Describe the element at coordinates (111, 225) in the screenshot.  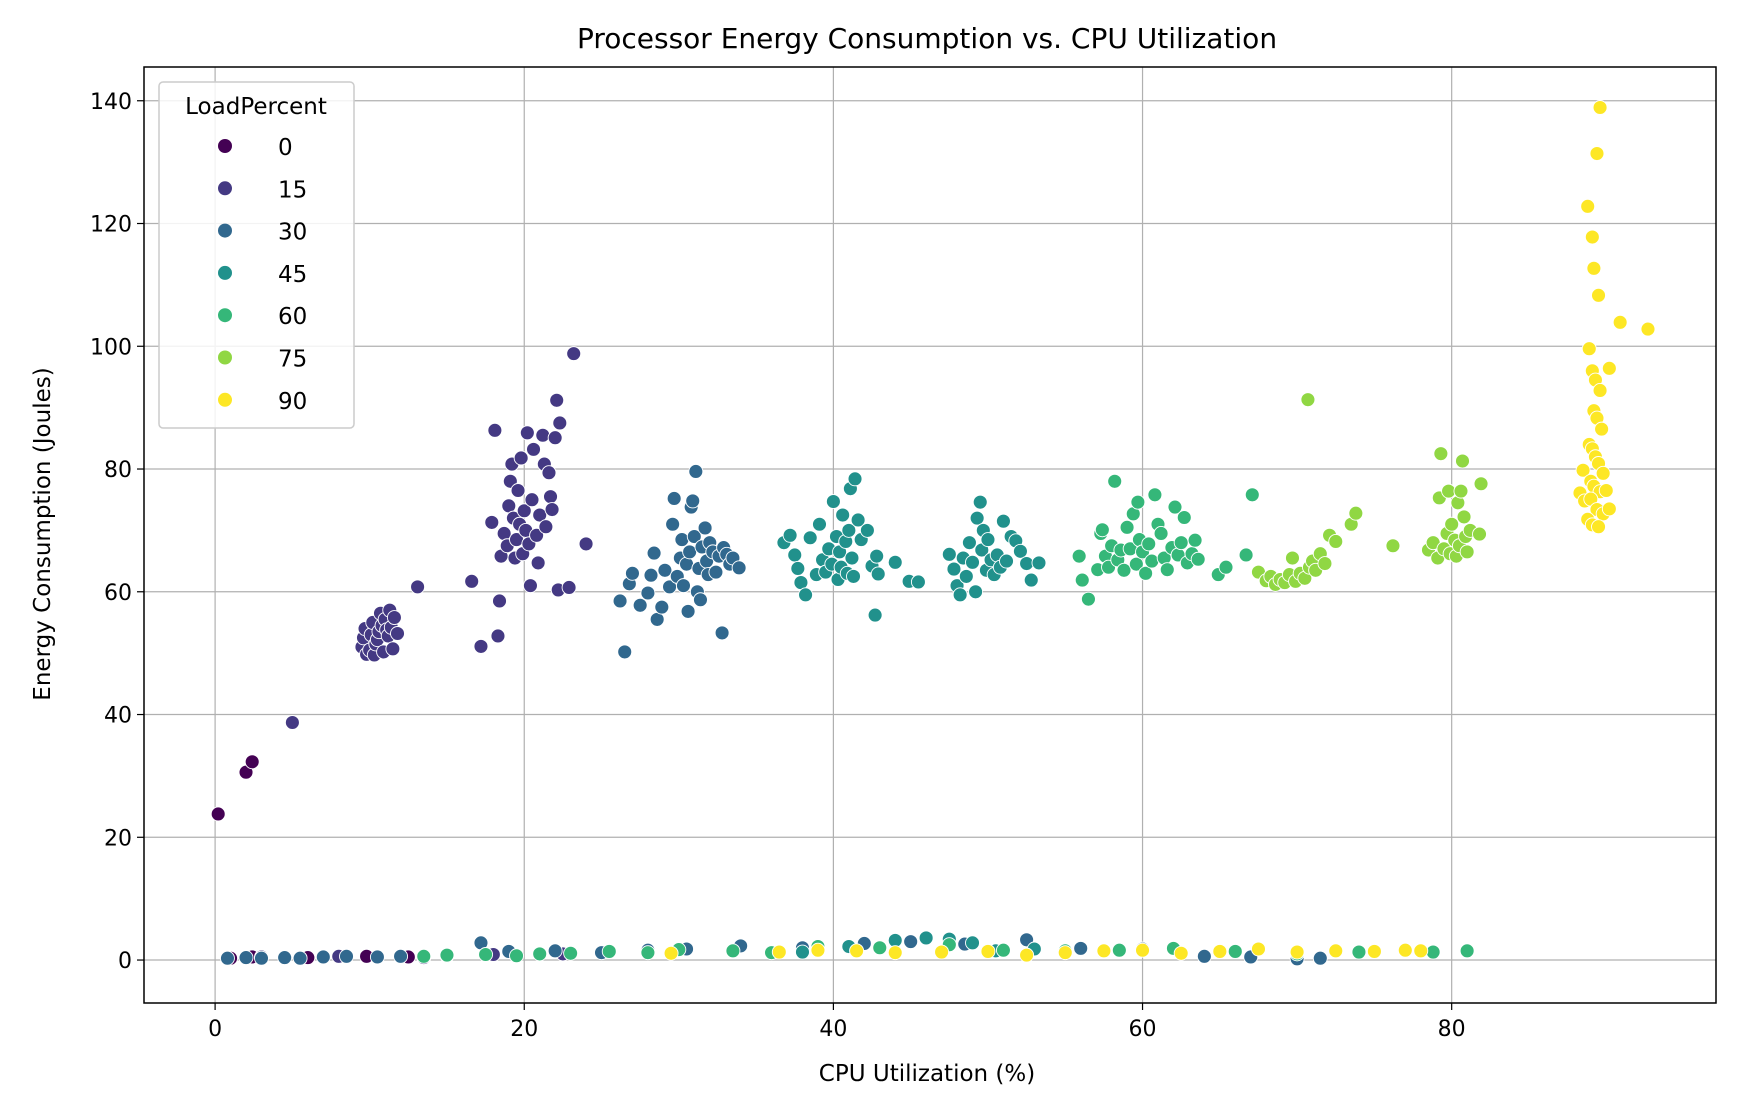
I see `y-tick-label: 120` at that location.